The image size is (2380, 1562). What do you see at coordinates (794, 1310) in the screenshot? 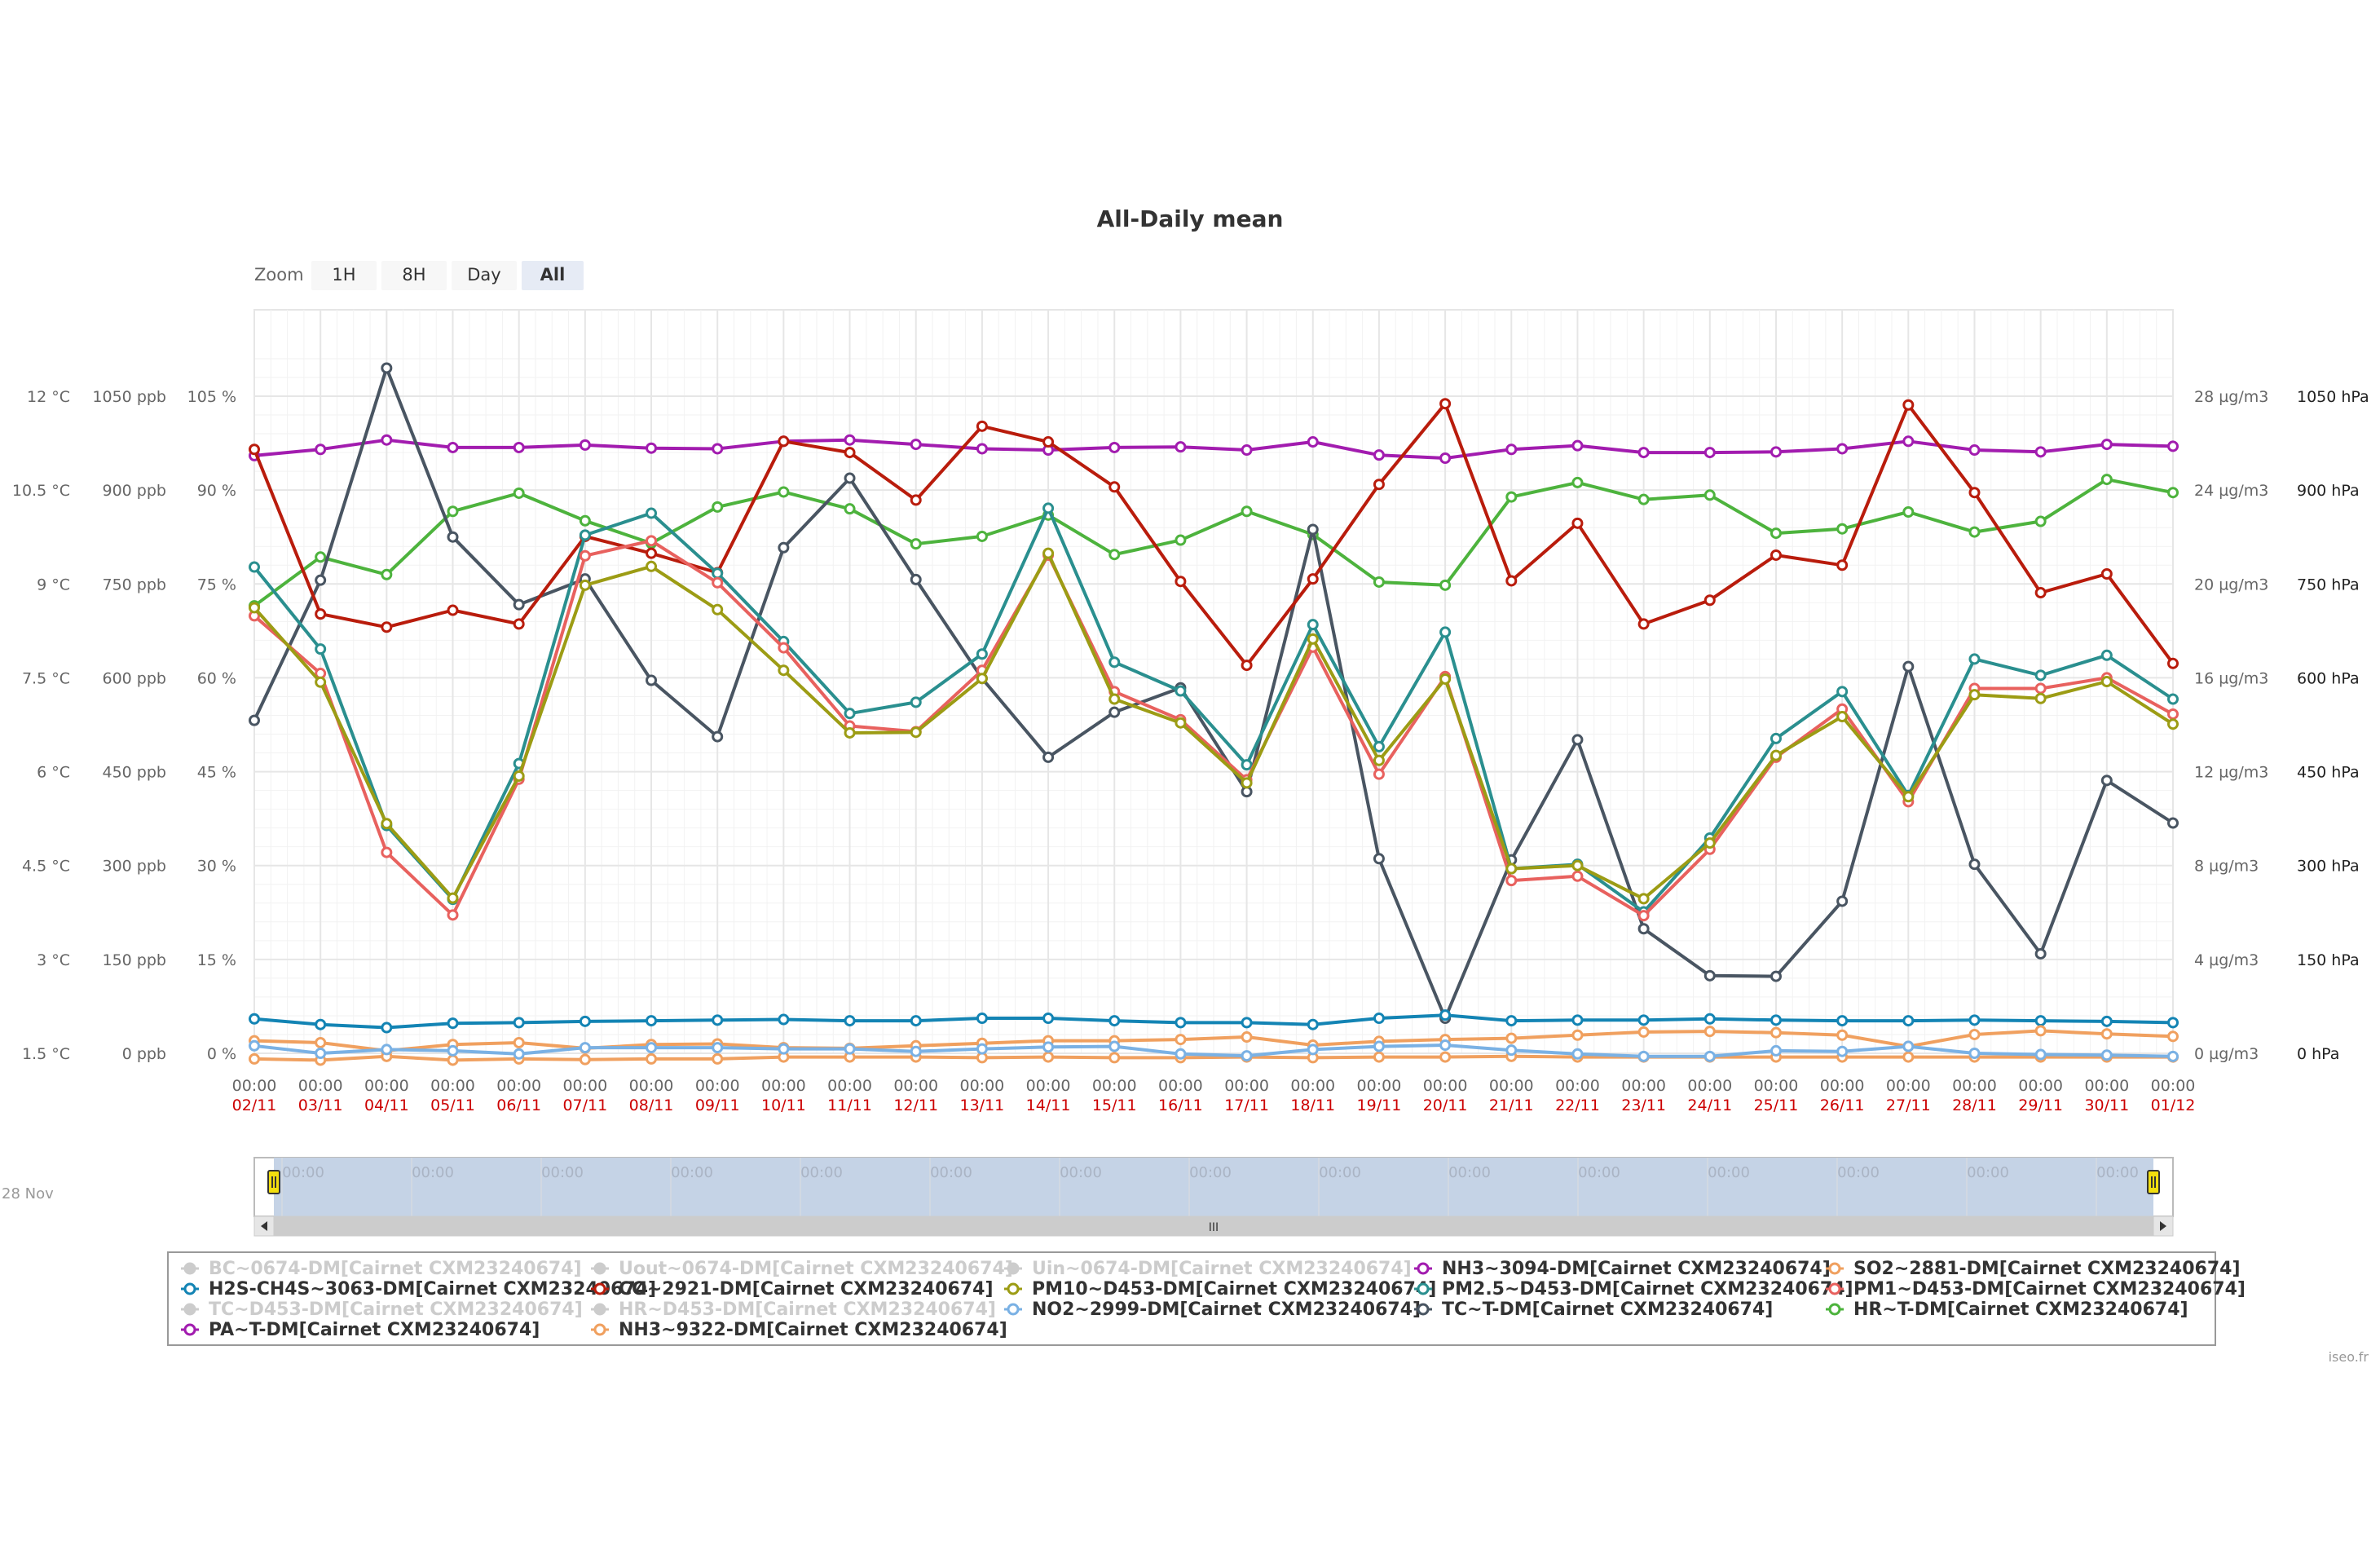
I see `legend-item-hr-d453-dm: HR~D453-DM[Cairnet CXM23240674]` at bounding box center [794, 1310].